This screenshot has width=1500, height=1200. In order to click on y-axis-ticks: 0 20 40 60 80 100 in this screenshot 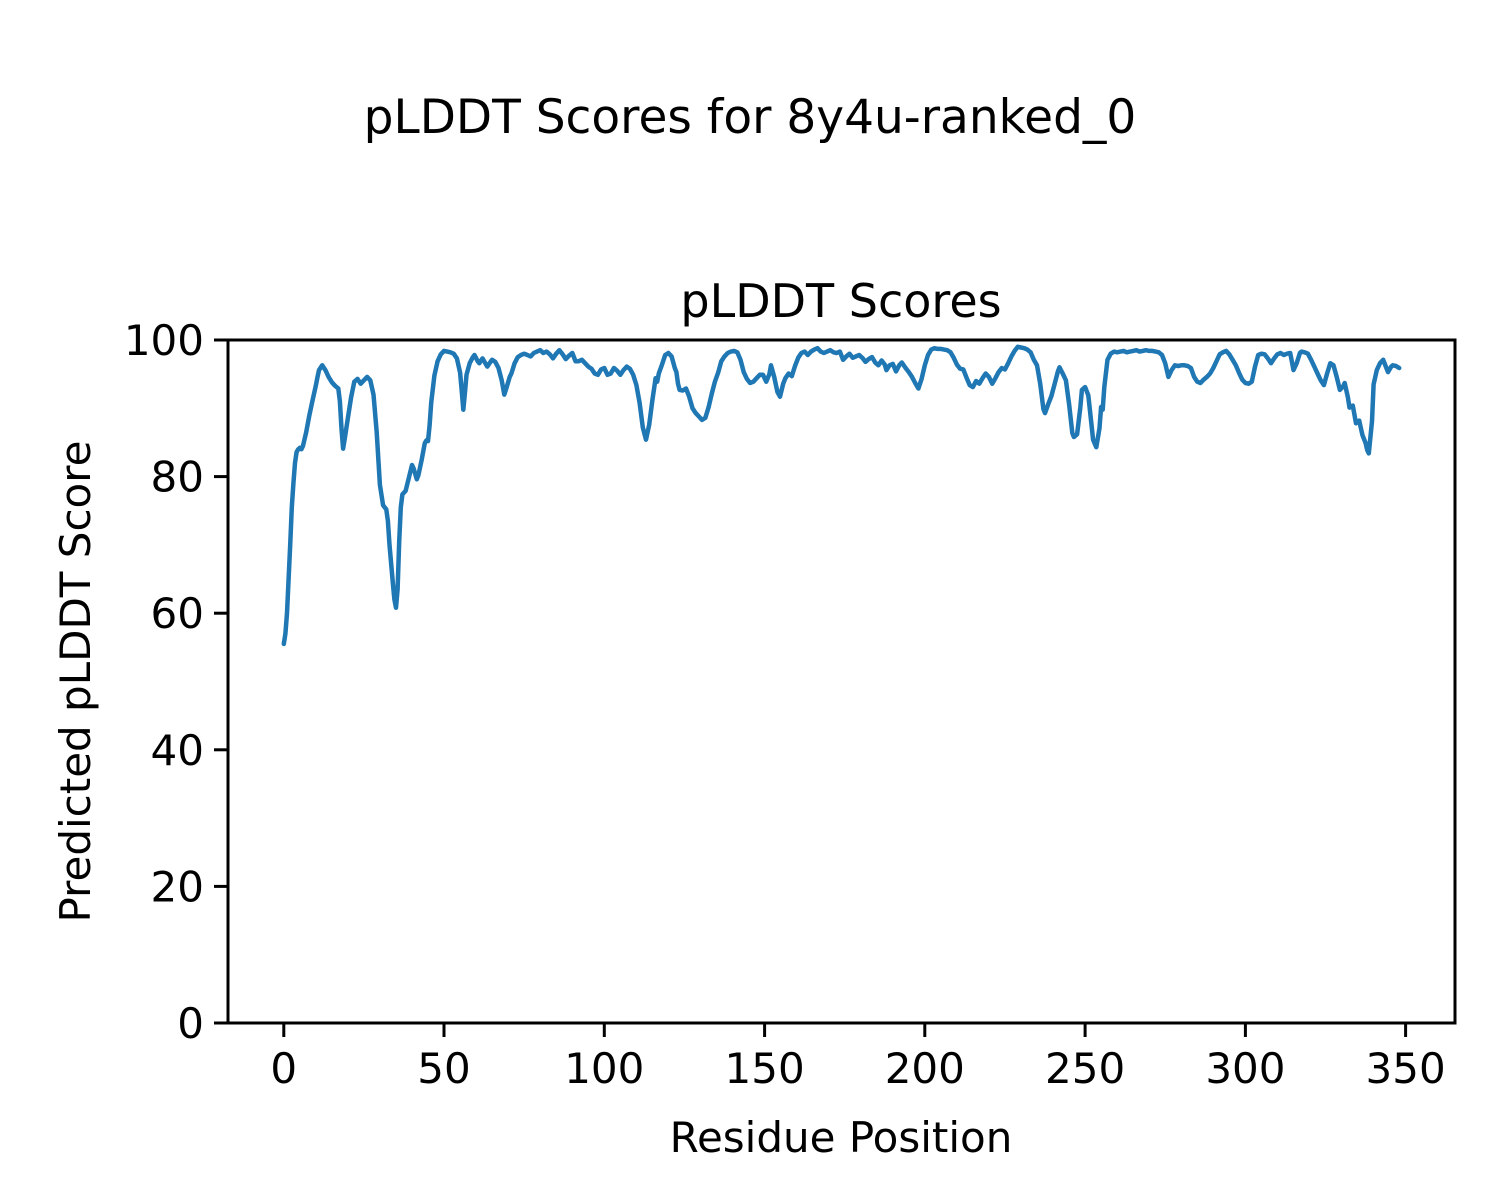, I will do `click(176, 682)`.